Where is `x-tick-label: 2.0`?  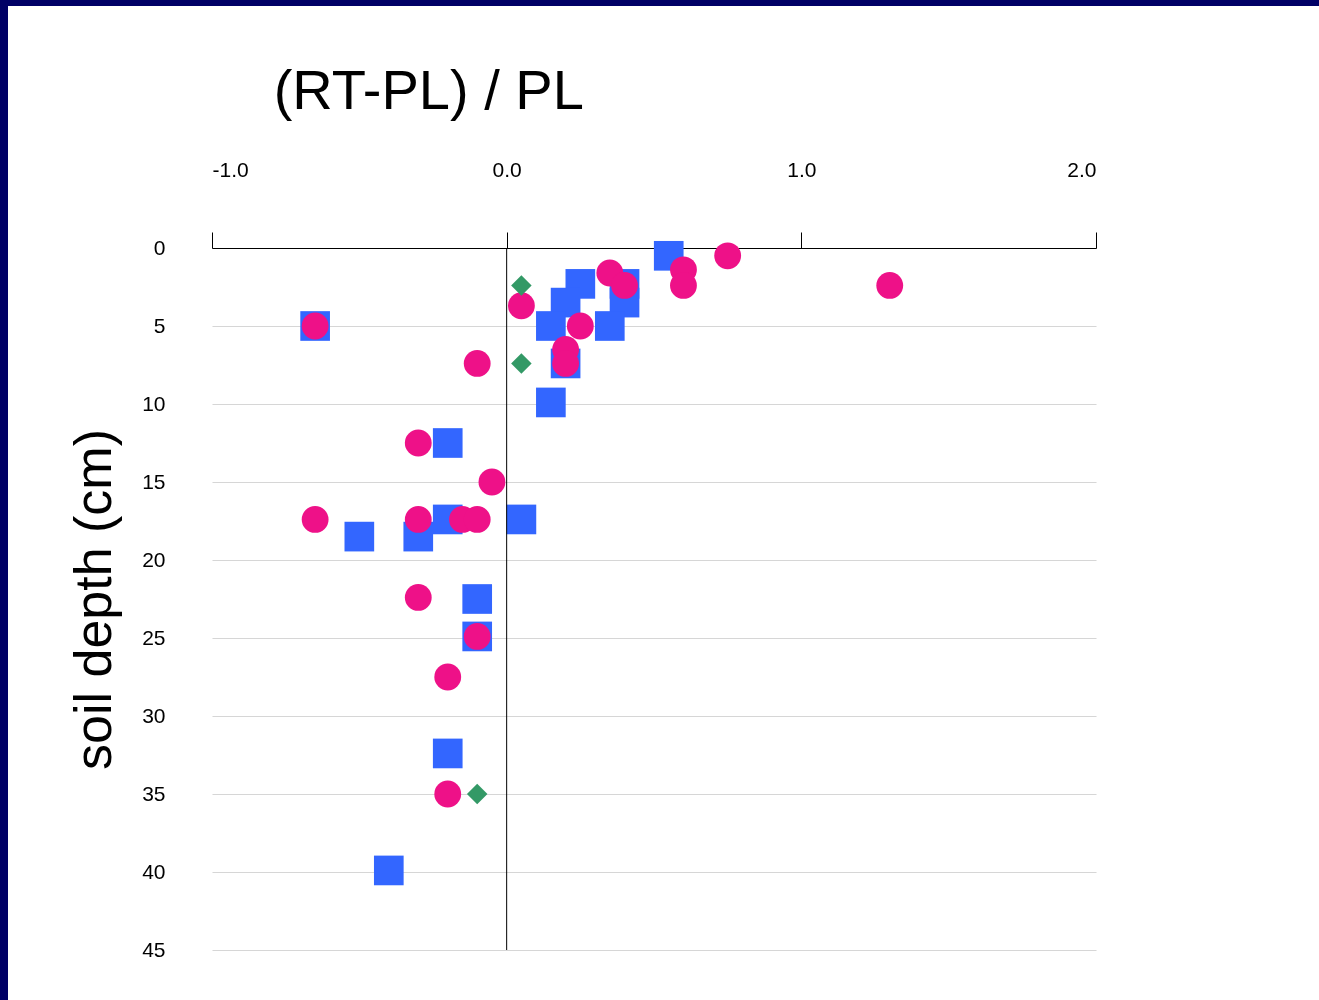 x-tick-label: 2.0 is located at coordinates (1082, 169).